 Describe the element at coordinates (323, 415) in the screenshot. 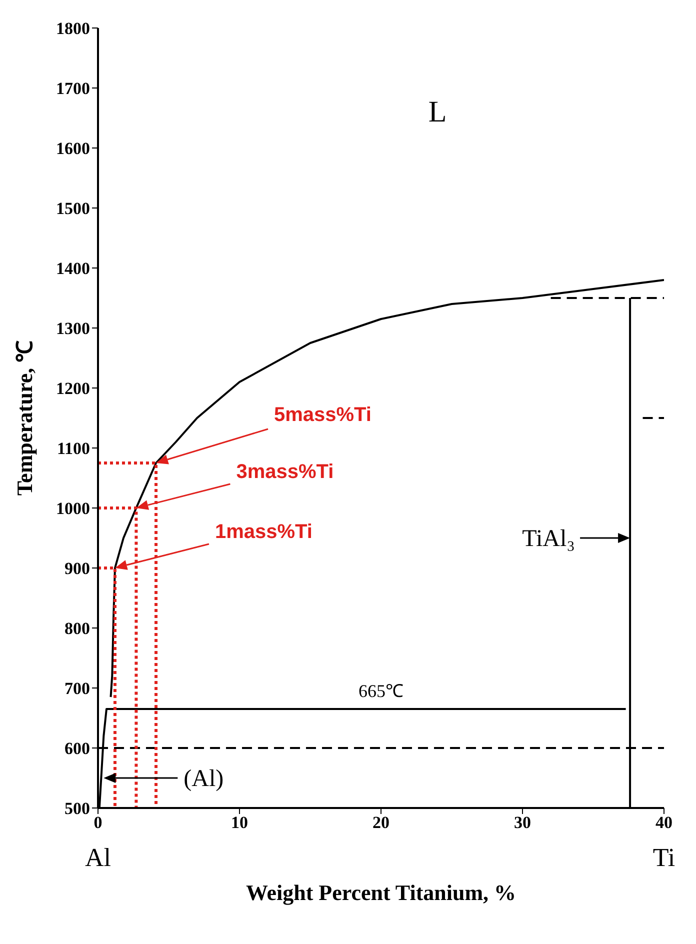

I see `annotation: 5mass%Ti` at that location.